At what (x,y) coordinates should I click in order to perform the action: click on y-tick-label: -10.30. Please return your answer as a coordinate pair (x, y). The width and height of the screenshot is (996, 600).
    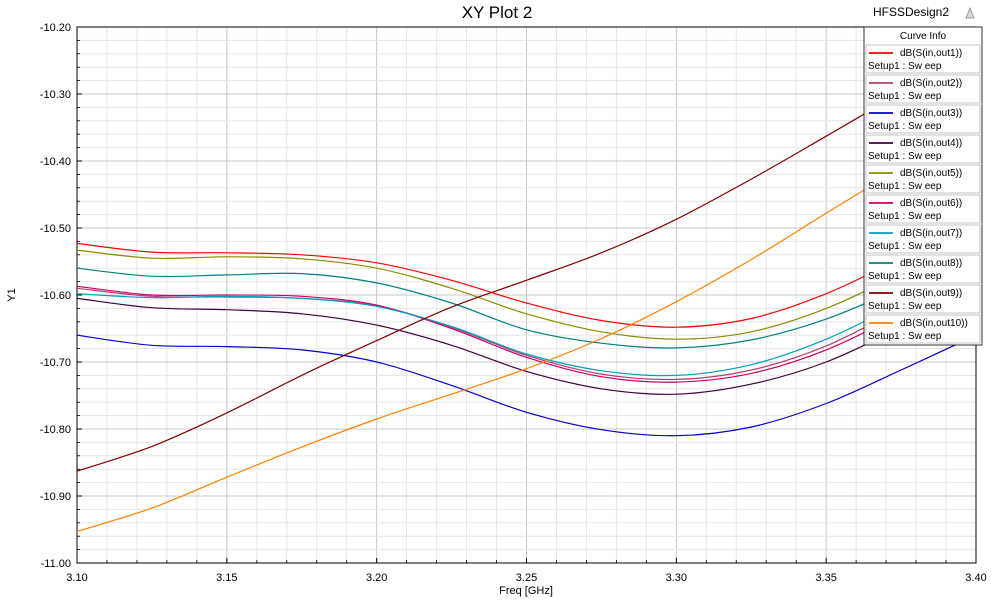
    Looking at the image, I should click on (55, 95).